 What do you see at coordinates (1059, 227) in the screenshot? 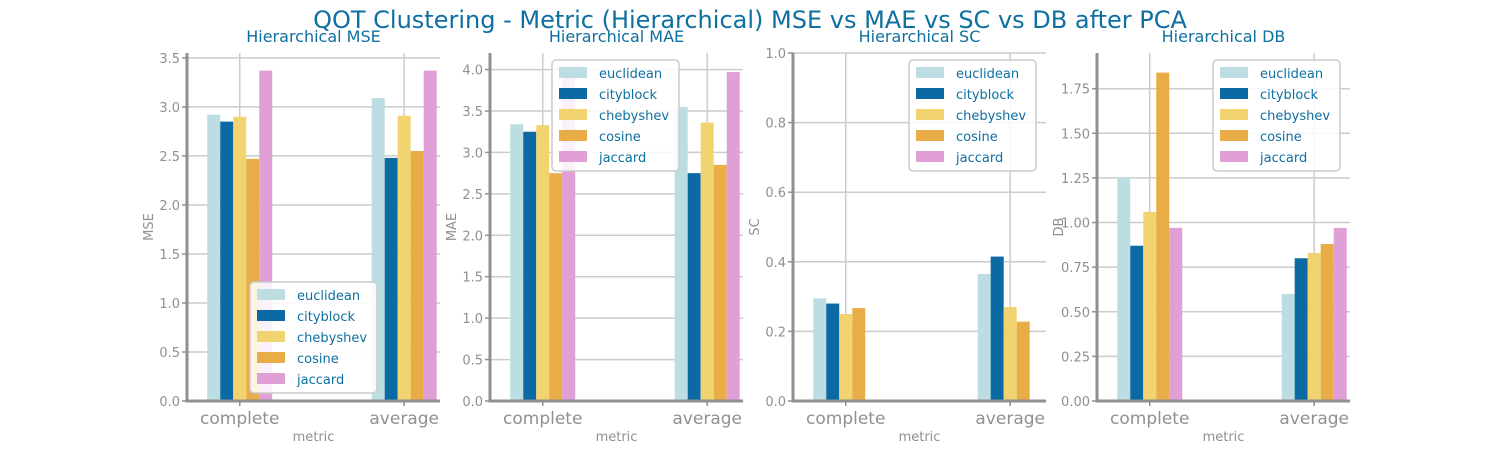
I see `y-axis-label: DB` at bounding box center [1059, 227].